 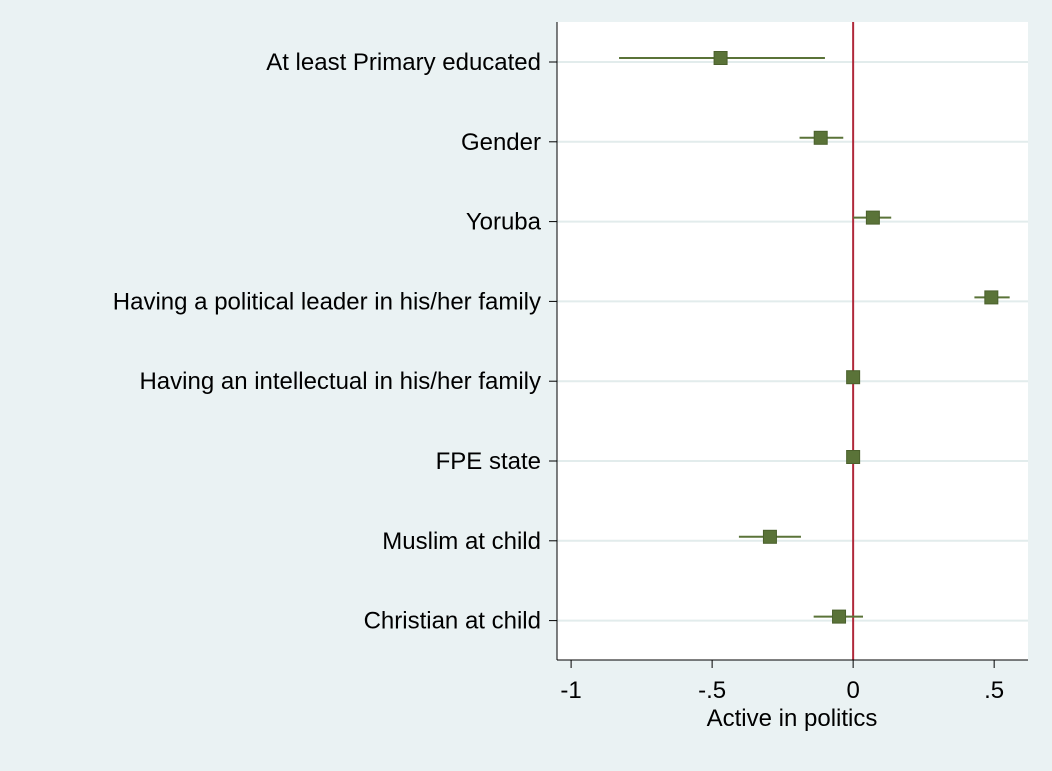 I want to click on y-tick-label: Having an intellectual in his/her family, so click(x=340, y=381).